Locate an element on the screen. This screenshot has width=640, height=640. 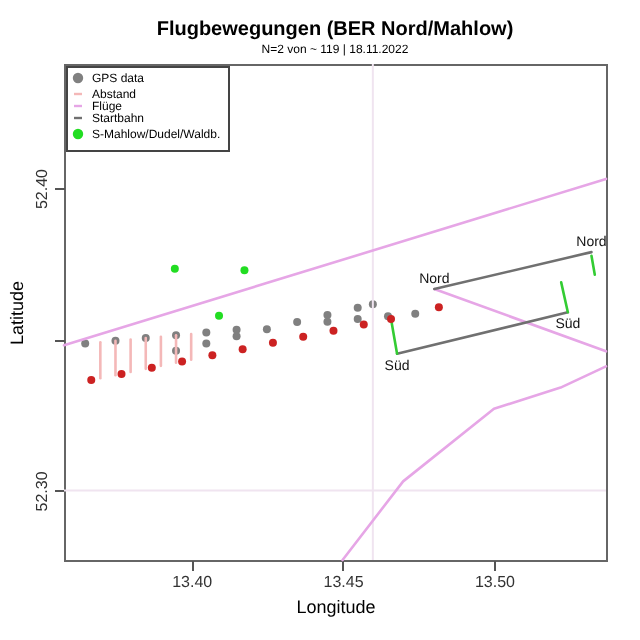
y-tick-label: 52.30 is located at coordinates (42, 491).